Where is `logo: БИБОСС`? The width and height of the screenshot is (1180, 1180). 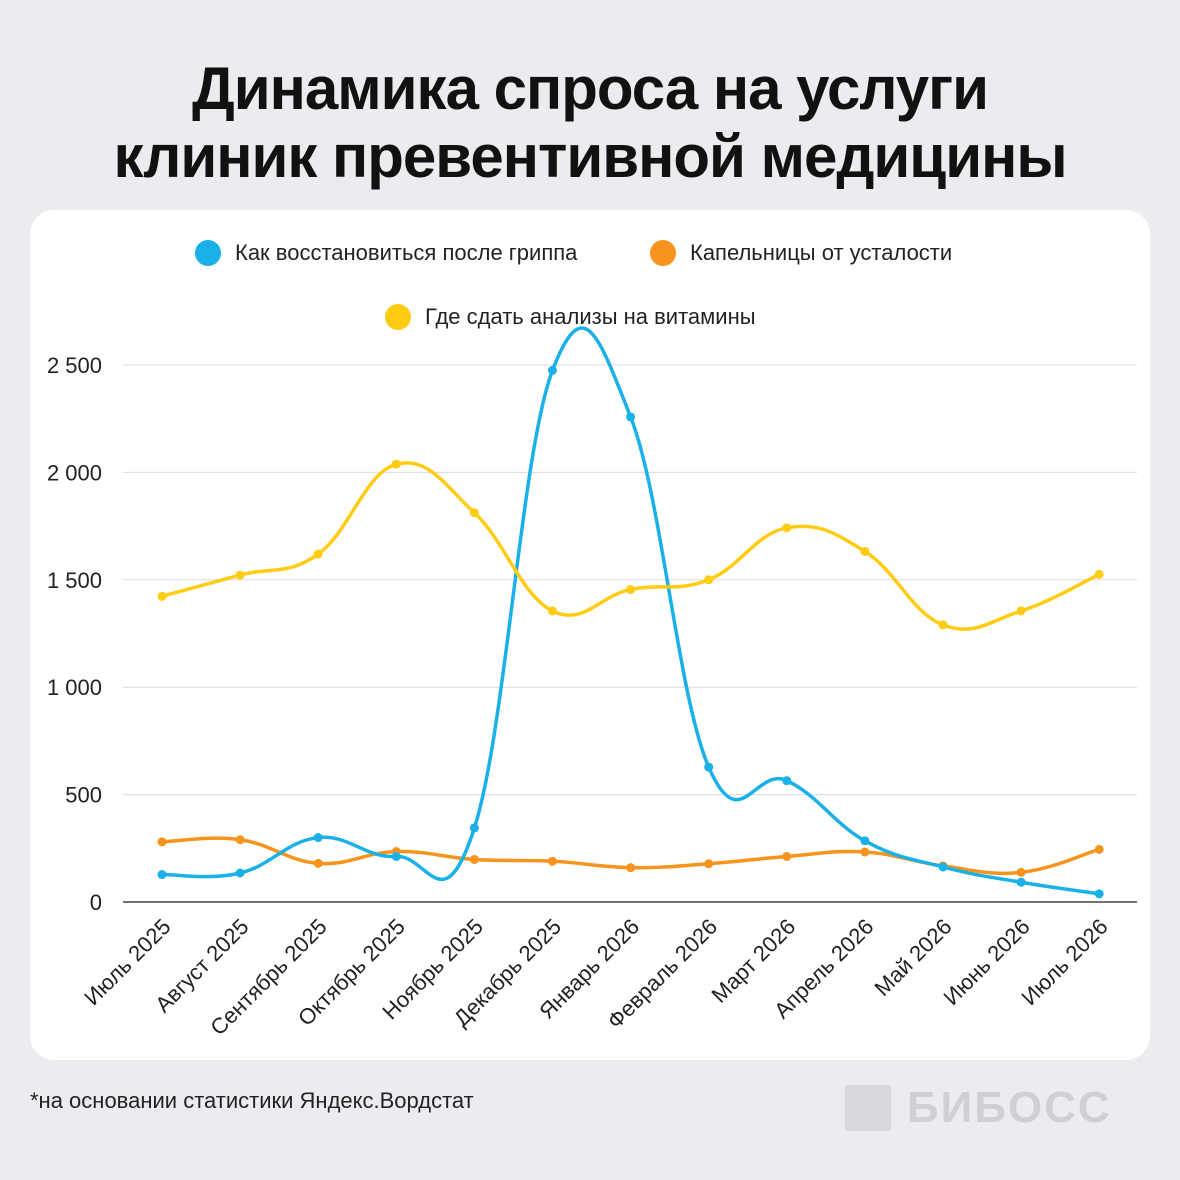
logo: БИБОСС is located at coordinates (978, 1107).